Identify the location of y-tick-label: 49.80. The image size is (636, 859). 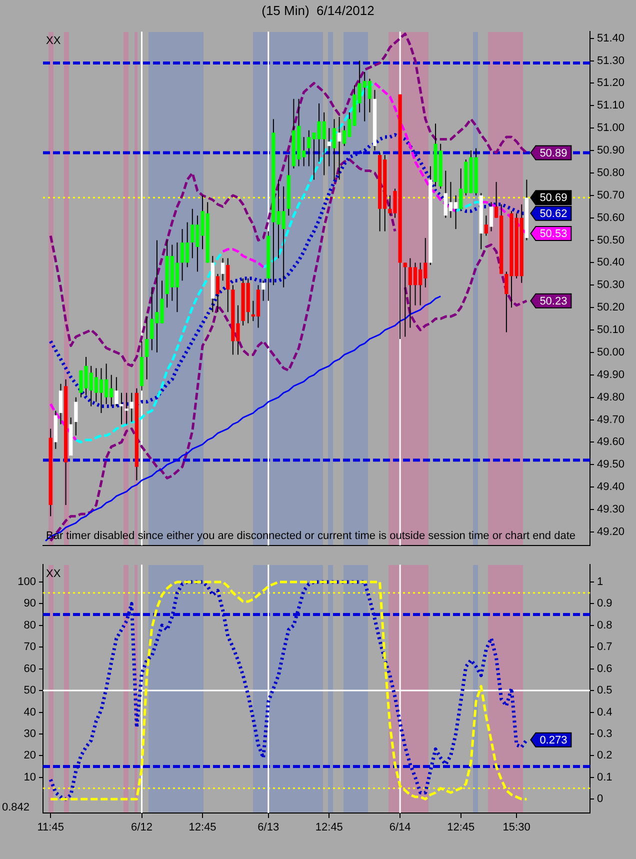
(611, 397).